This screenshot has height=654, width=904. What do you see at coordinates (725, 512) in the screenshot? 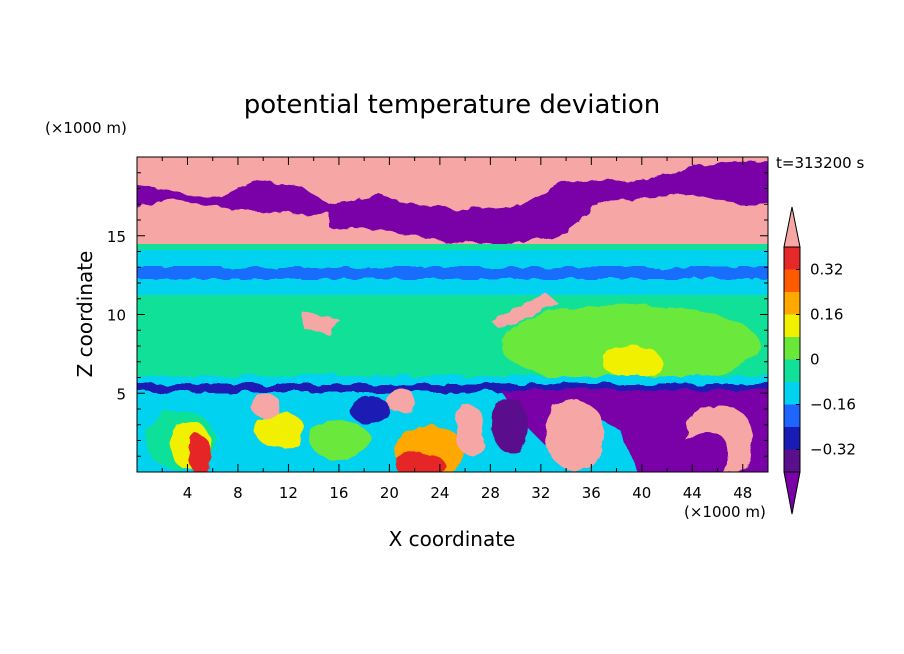
I see `x-unit-label: (×1000 m)` at bounding box center [725, 512].